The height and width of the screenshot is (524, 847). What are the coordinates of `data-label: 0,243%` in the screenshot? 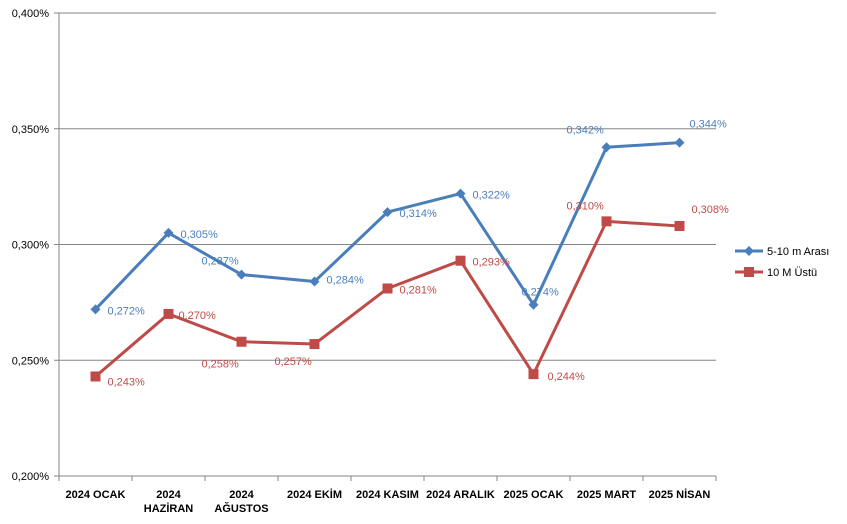 It's located at (127, 382).